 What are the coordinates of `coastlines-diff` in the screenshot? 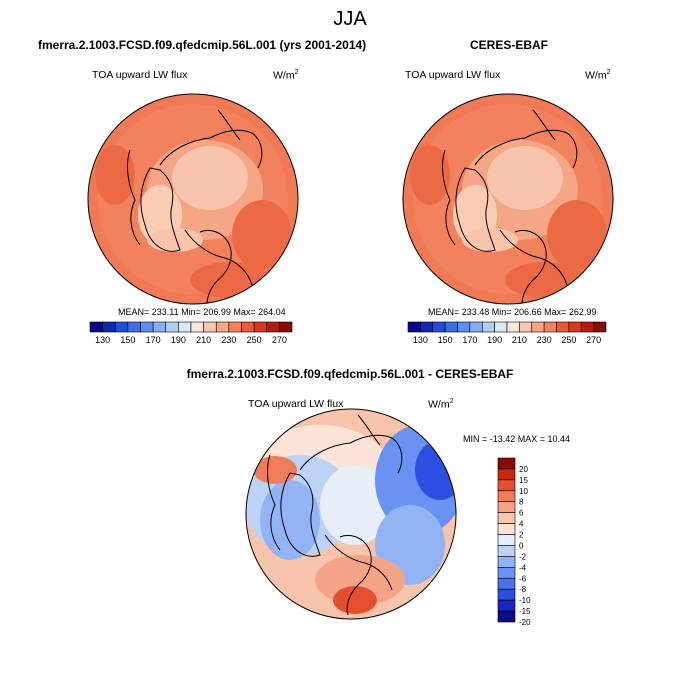 It's located at (335, 515).